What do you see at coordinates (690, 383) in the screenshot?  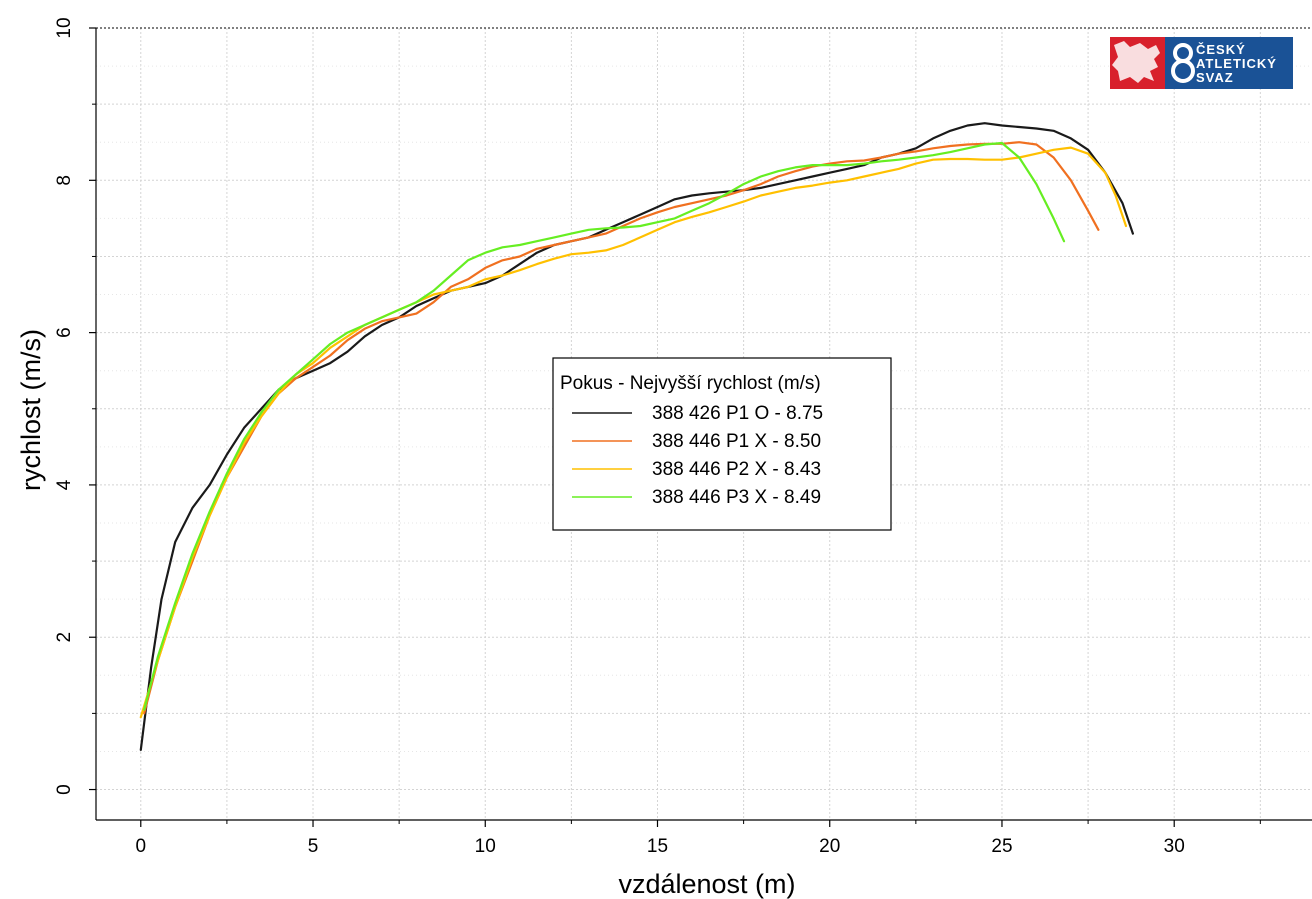 I see `legend-title: Pokus - Nejvyšší rychlost (m/s)` at bounding box center [690, 383].